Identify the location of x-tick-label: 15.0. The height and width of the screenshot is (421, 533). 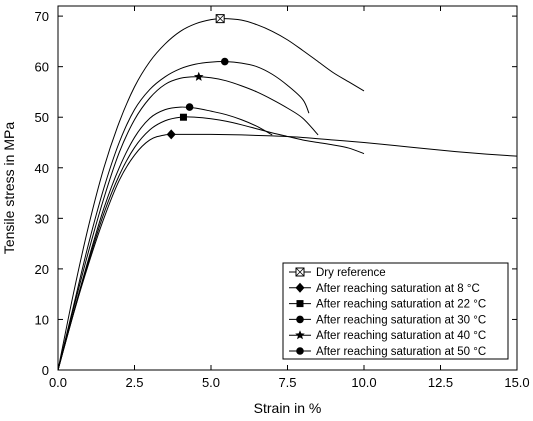
(516, 382).